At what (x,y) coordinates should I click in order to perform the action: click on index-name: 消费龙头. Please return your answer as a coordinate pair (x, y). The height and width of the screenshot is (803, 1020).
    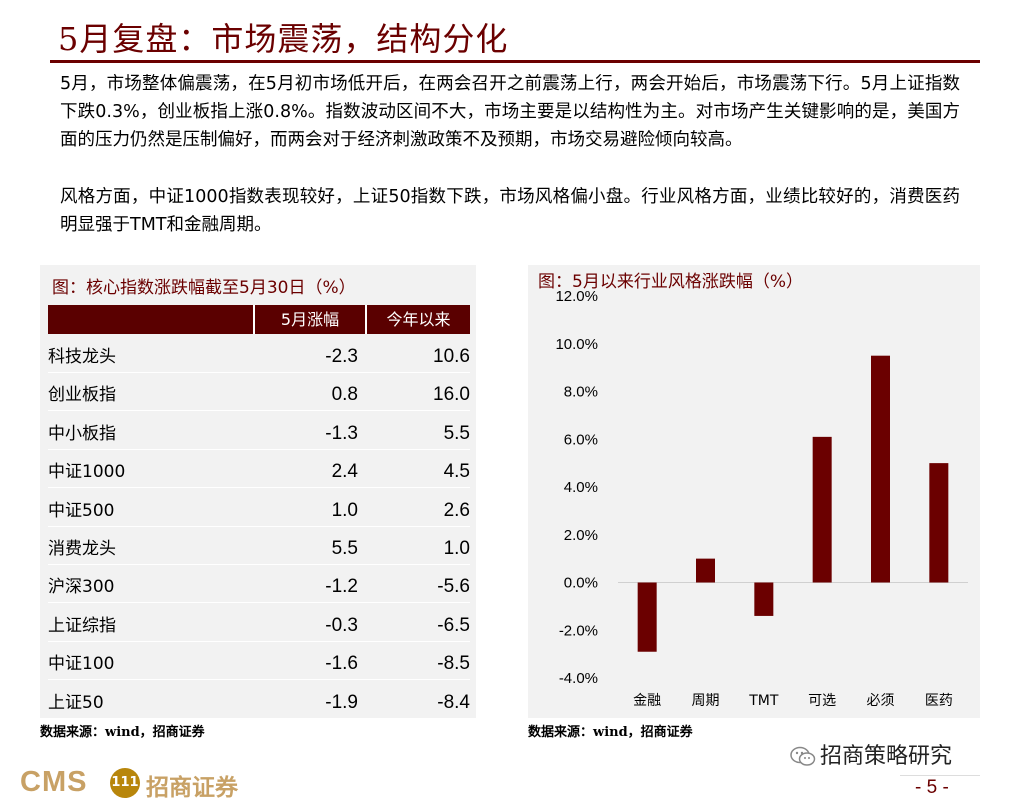
    Looking at the image, I should click on (82, 549).